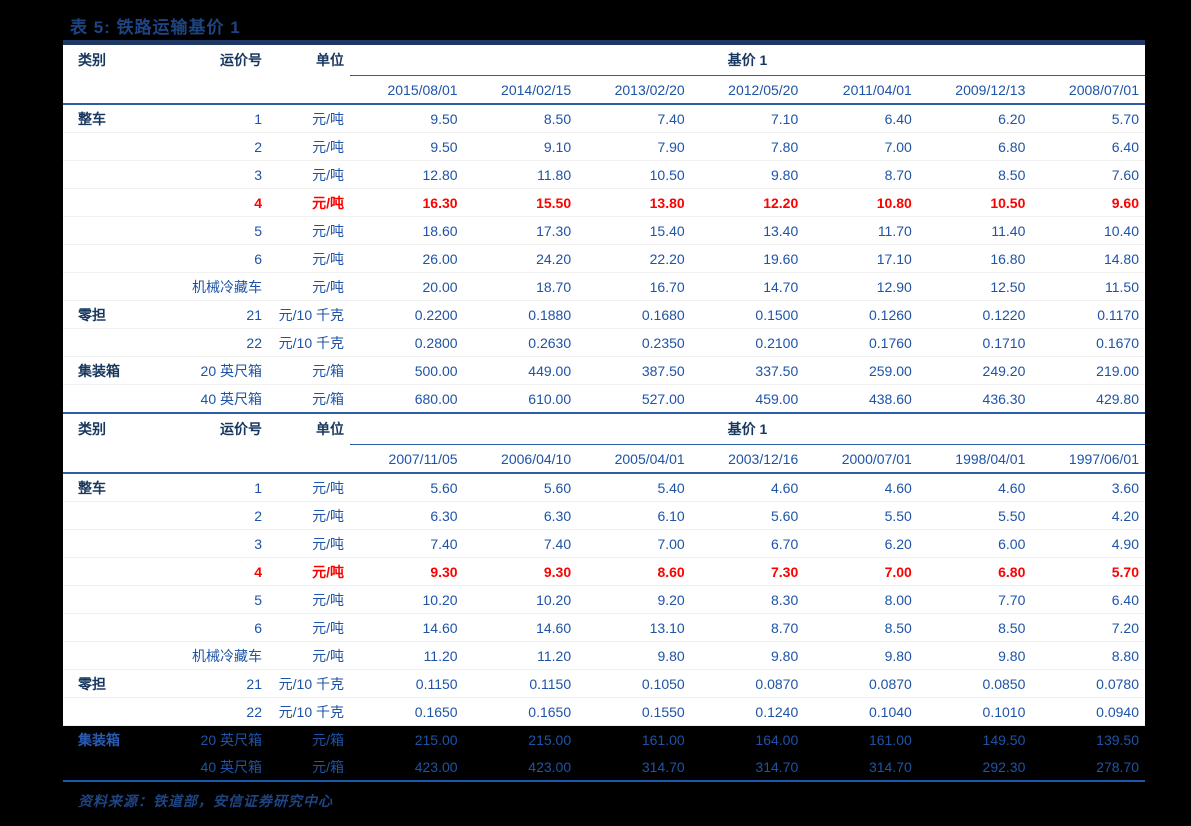 The width and height of the screenshot is (1191, 826). I want to click on cell-unit: 元/10 千克, so click(309, 683).